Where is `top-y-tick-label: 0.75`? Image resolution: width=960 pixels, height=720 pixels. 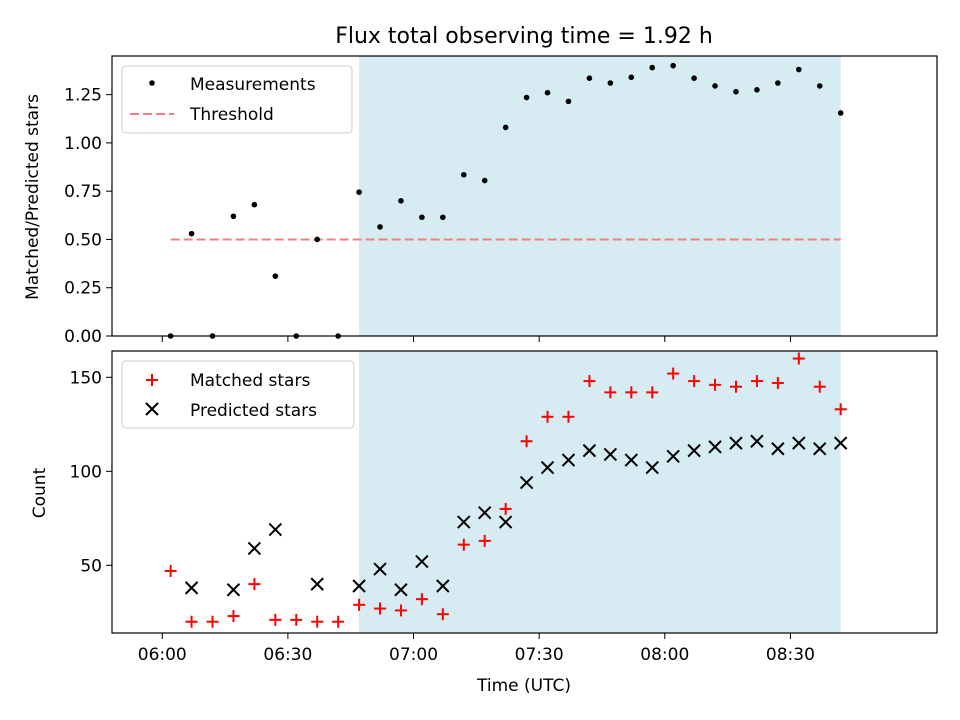
top-y-tick-label: 0.75 is located at coordinates (83, 192).